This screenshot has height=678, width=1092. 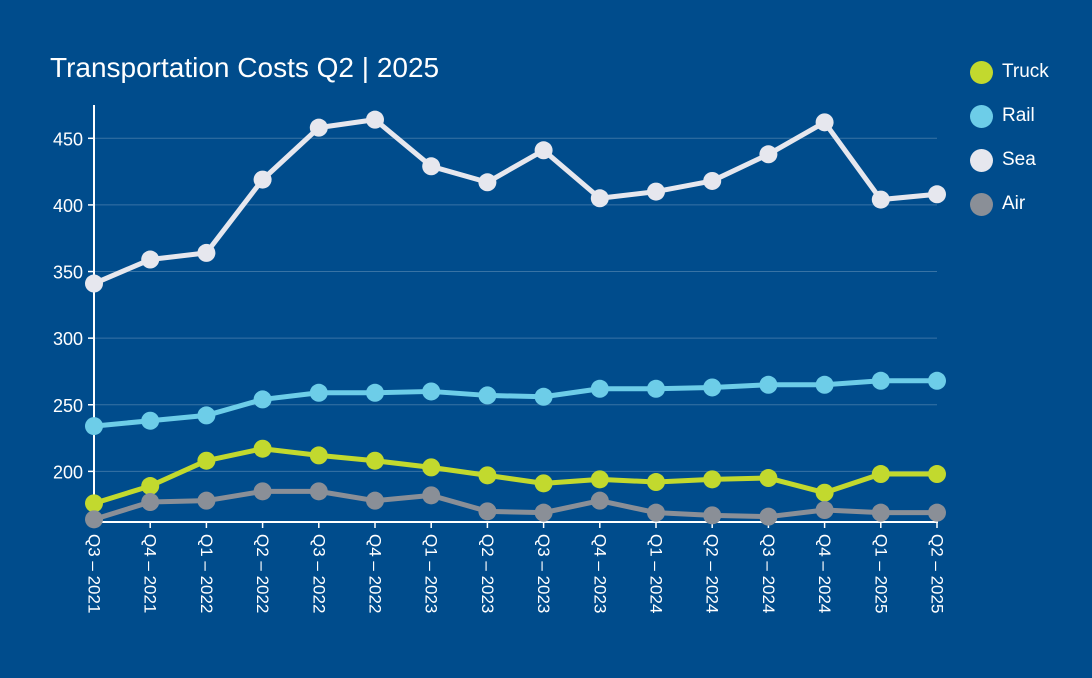 What do you see at coordinates (543, 483) in the screenshot?
I see `point-truck-q3-2023` at bounding box center [543, 483].